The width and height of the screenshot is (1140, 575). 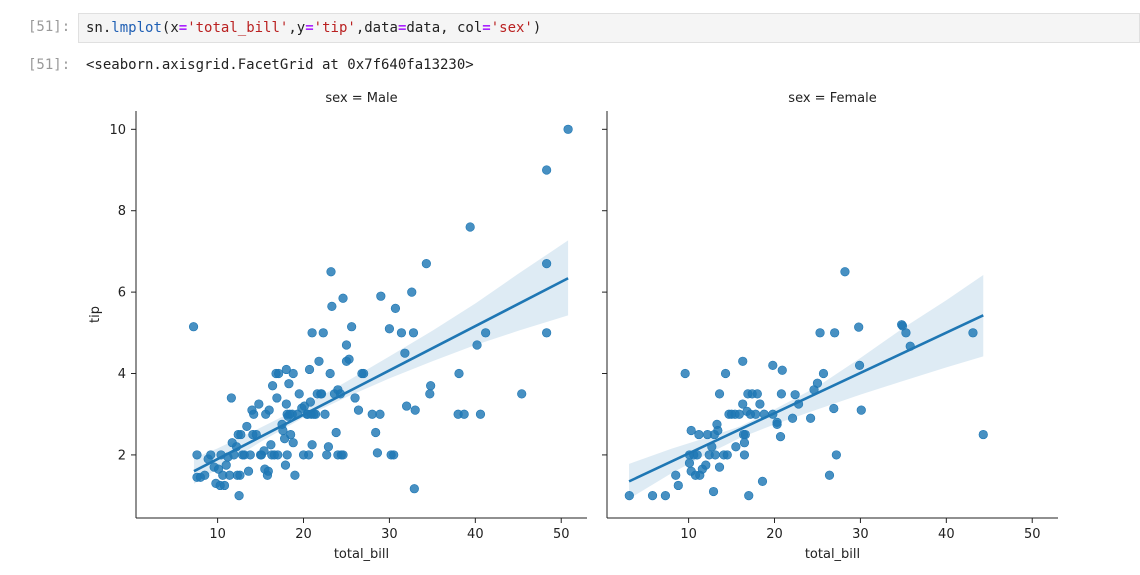 I want to click on input-prompt: [51]:, so click(x=49, y=27).